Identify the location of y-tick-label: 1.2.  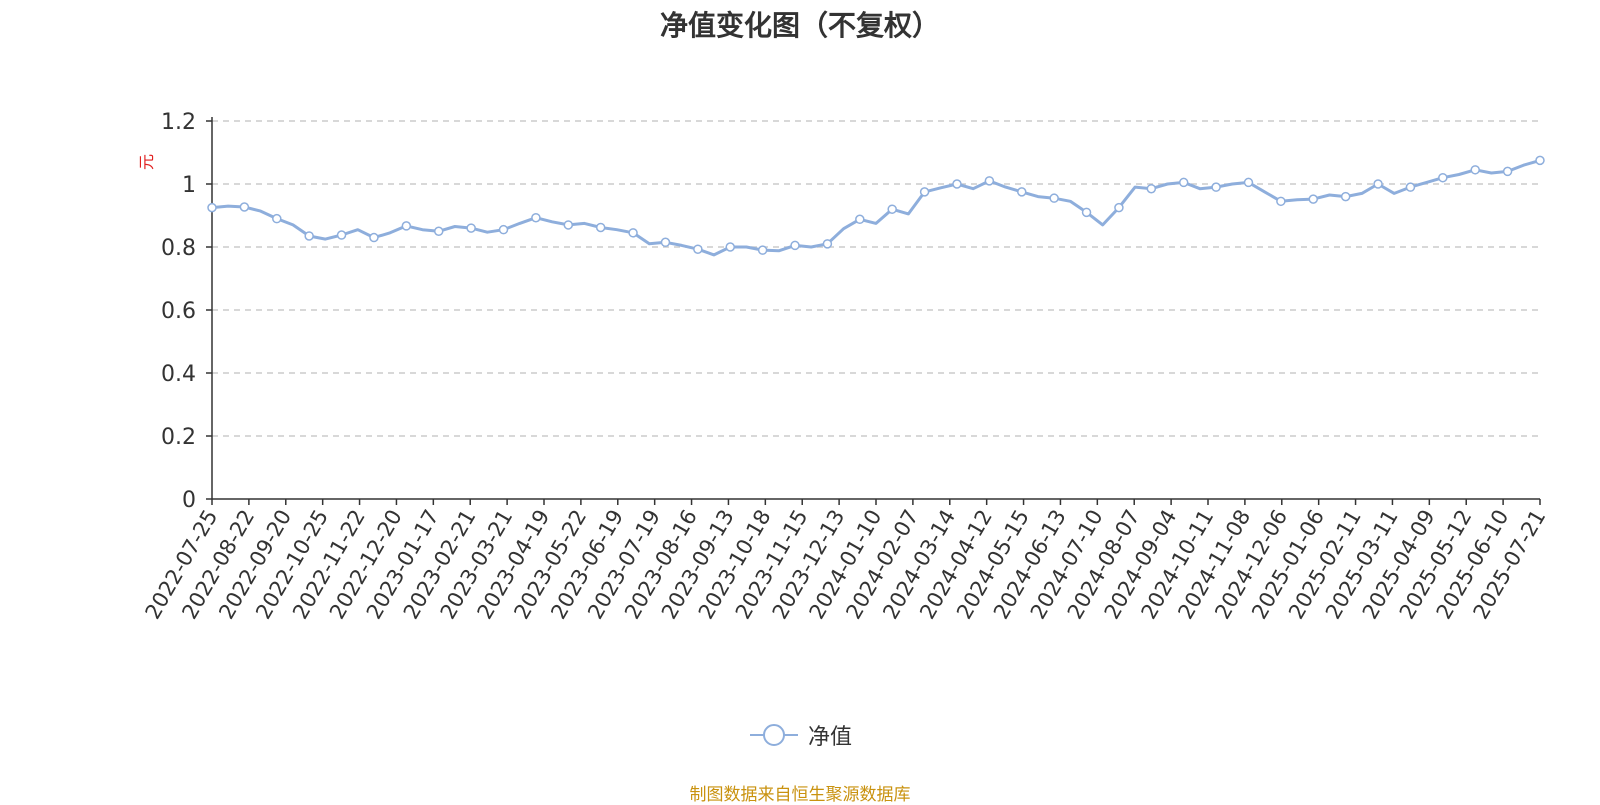
(178, 122).